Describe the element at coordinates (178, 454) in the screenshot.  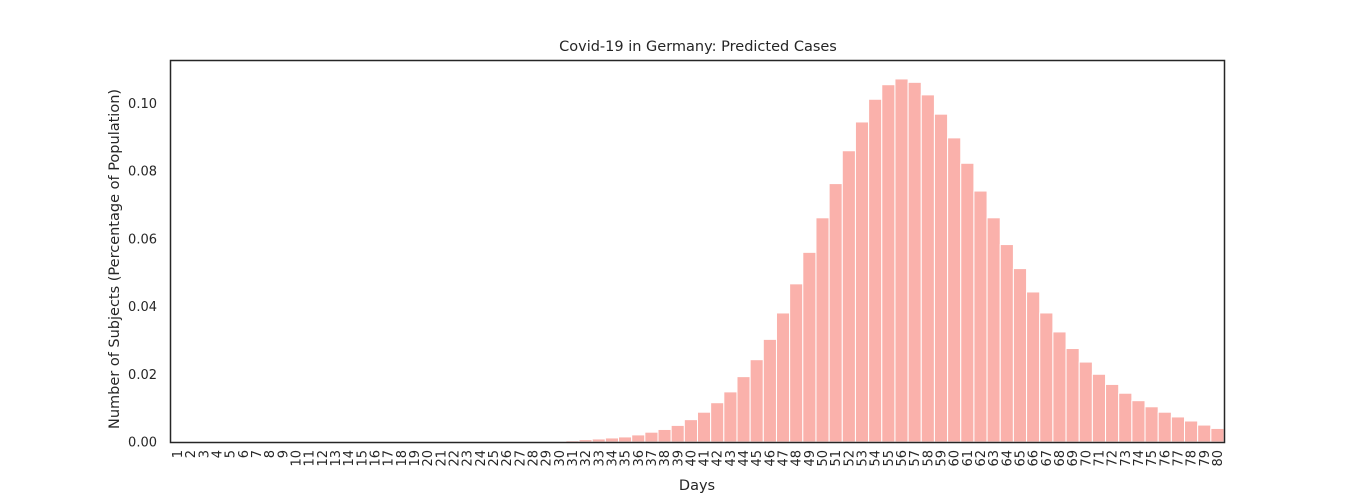
I see `x-tick-label: 1` at that location.